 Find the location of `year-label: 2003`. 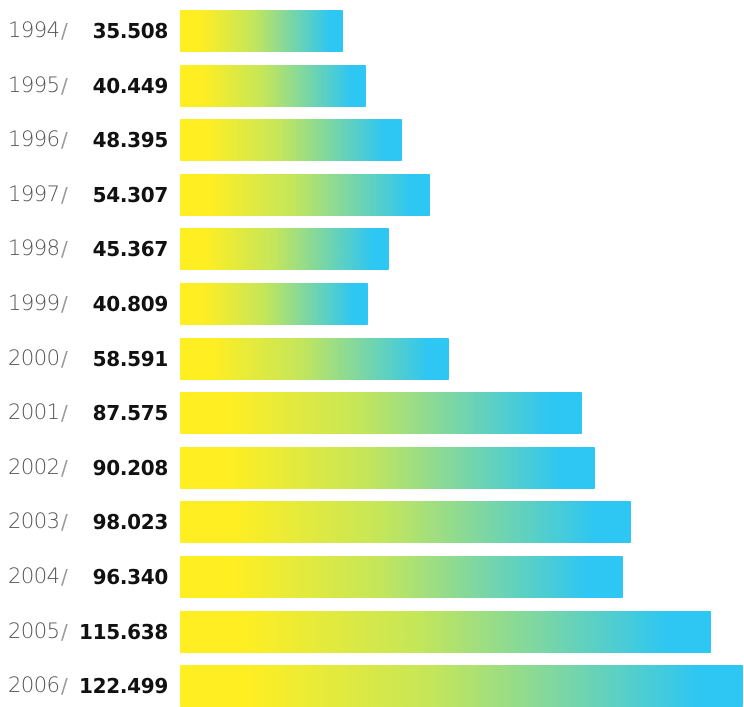

year-label: 2003 is located at coordinates (34, 521).